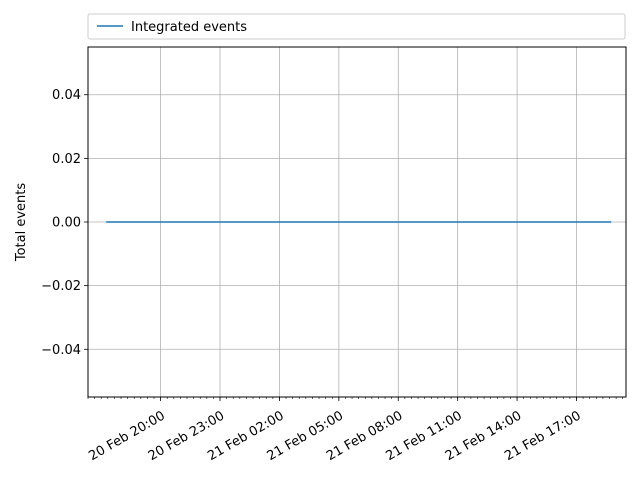  I want to click on y-tick-label: 0.04, so click(66, 95).